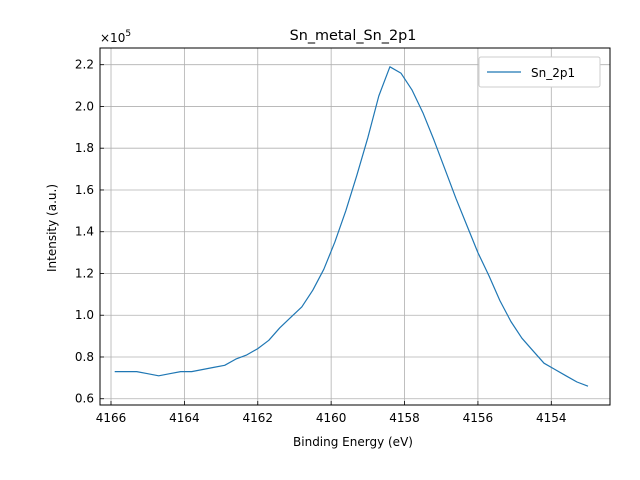 The width and height of the screenshot is (640, 480). What do you see at coordinates (84, 148) in the screenshot?
I see `y-tick-label-1-8: 1.8` at bounding box center [84, 148].